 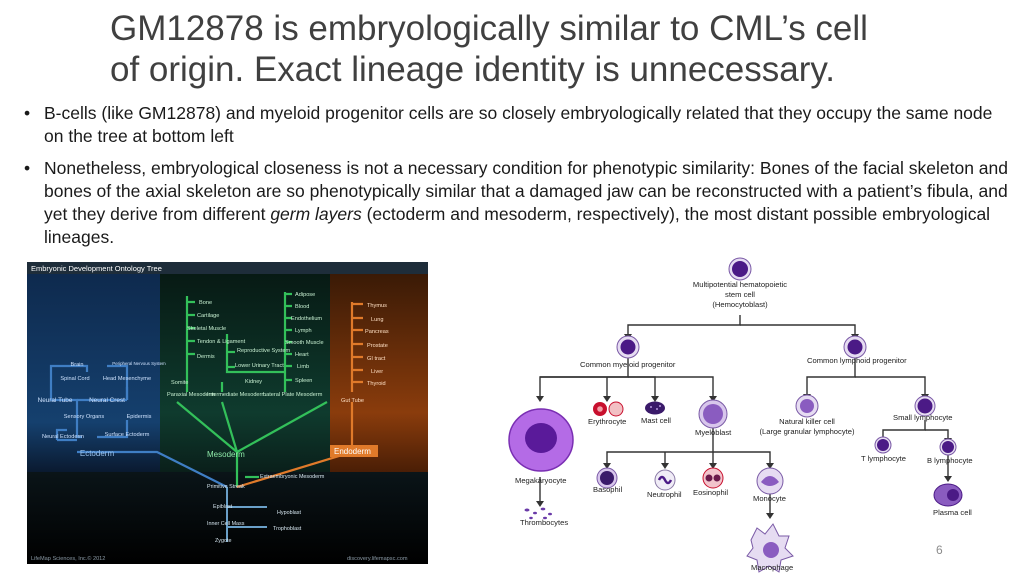 What do you see at coordinates (664, 494) in the screenshot?
I see `neutrophil-label: Neutrophil` at bounding box center [664, 494].